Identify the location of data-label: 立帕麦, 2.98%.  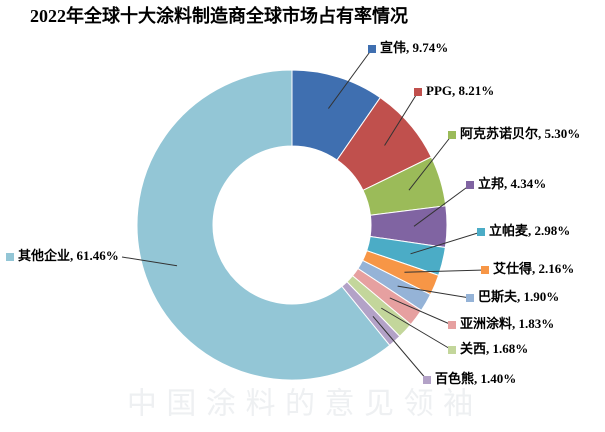
(529, 230).